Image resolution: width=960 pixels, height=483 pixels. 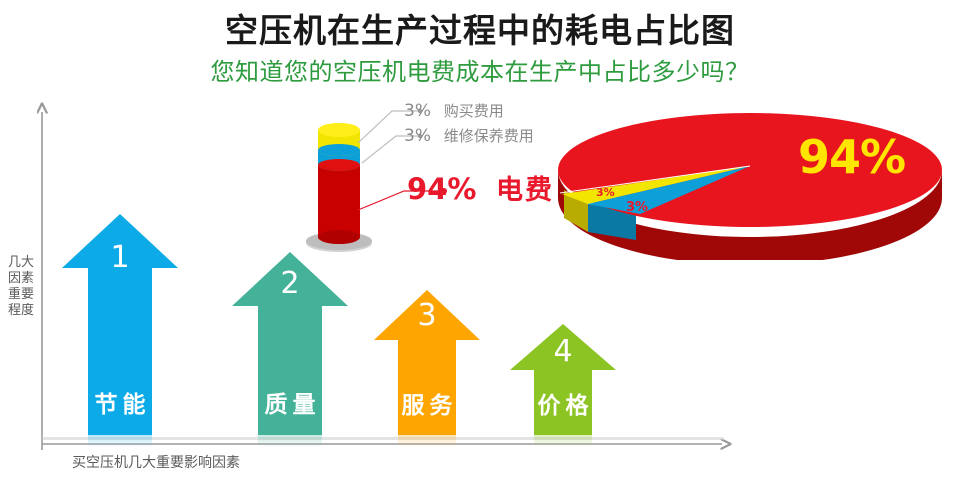 I want to click on arrow-bar-2: 2 质量, so click(x=290, y=343).